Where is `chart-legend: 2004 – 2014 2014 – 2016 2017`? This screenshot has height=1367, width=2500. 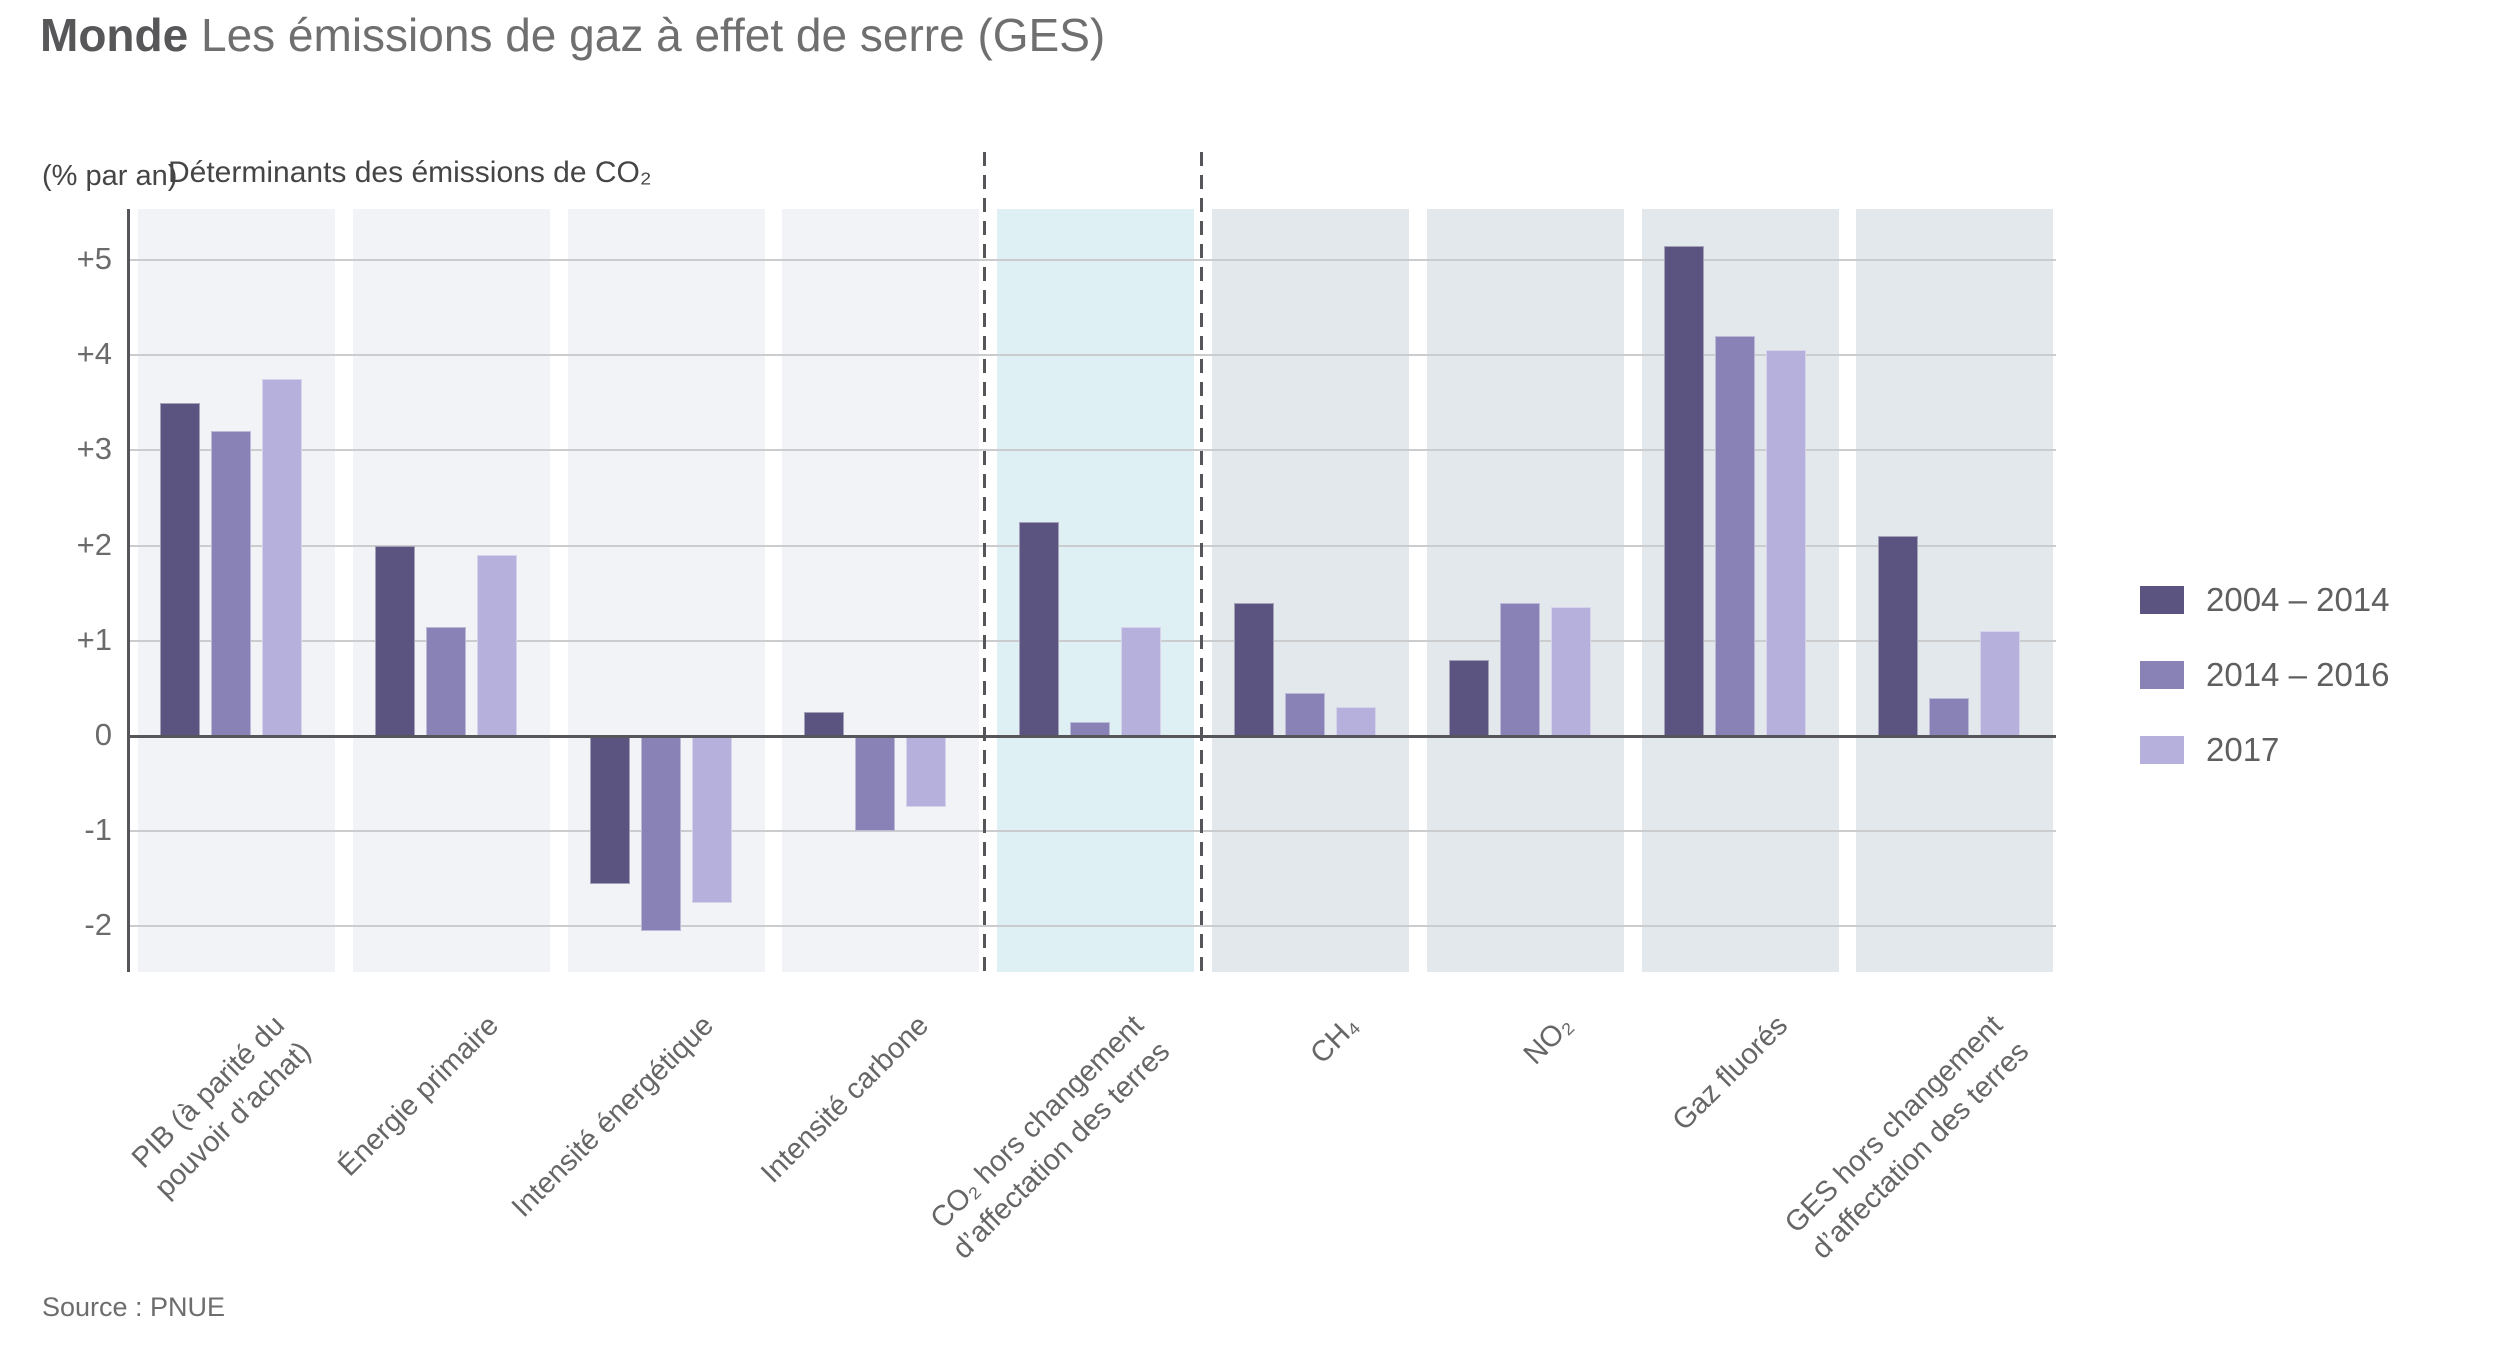
chart-legend: 2004 – 2014 2014 – 2016 2017 is located at coordinates (2265, 675).